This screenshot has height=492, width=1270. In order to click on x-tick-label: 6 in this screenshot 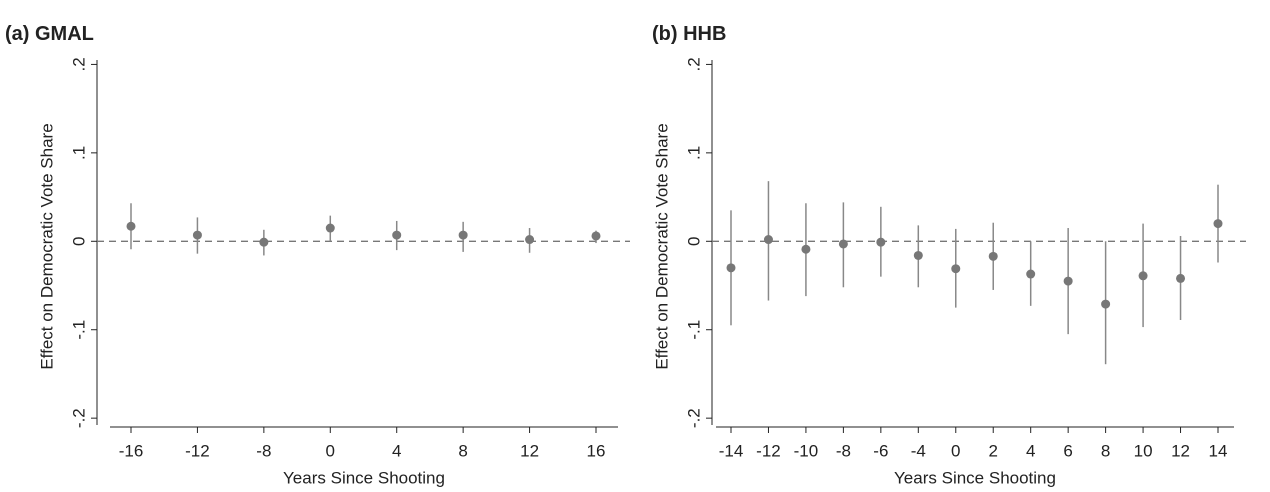, I will do `click(1067, 450)`.